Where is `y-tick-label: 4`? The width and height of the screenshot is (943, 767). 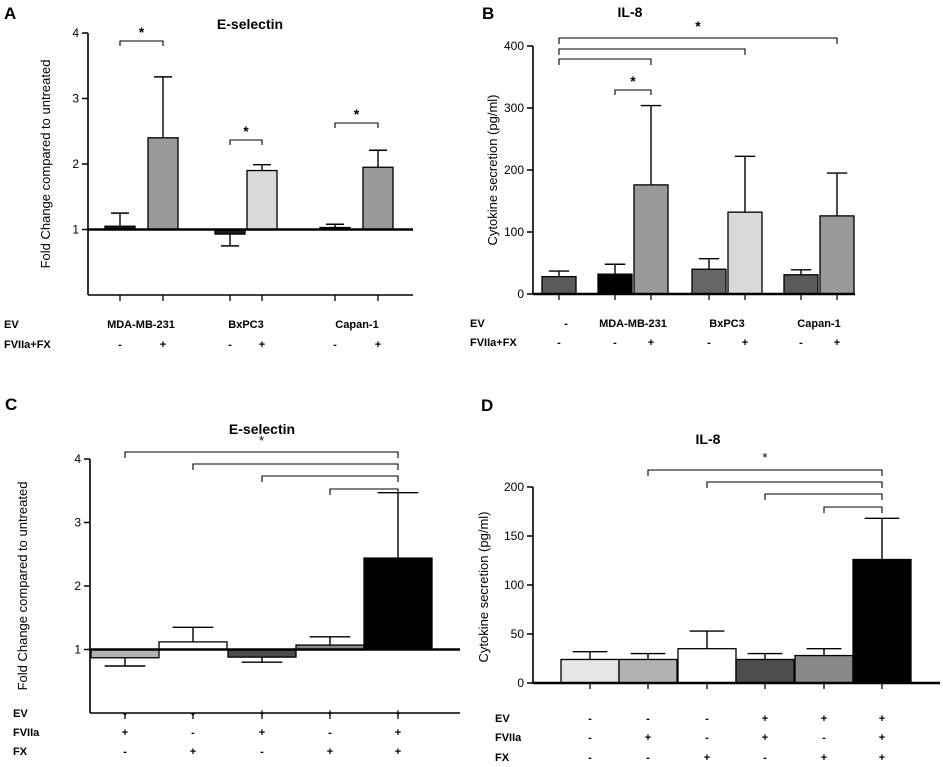 y-tick-label: 4 is located at coordinates (75, 33).